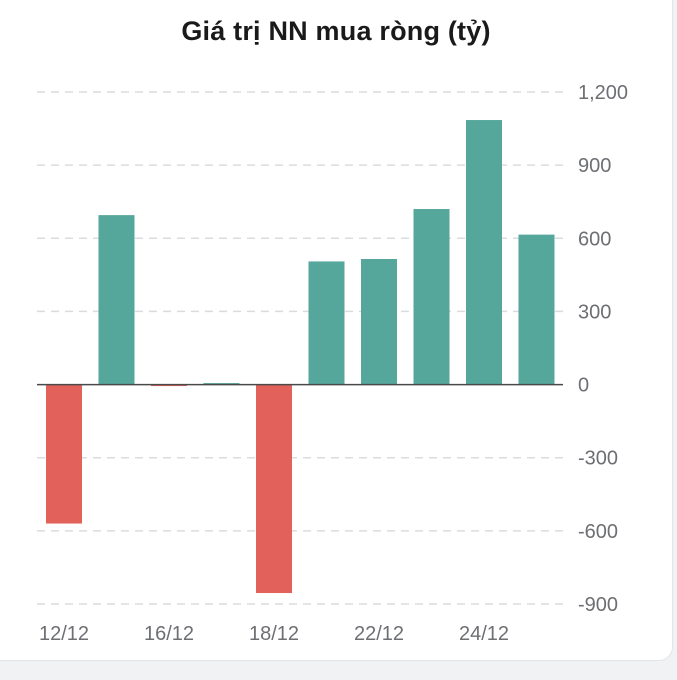 Image resolution: width=677 pixels, height=680 pixels. I want to click on x-tick-label: 22/12, so click(379, 634).